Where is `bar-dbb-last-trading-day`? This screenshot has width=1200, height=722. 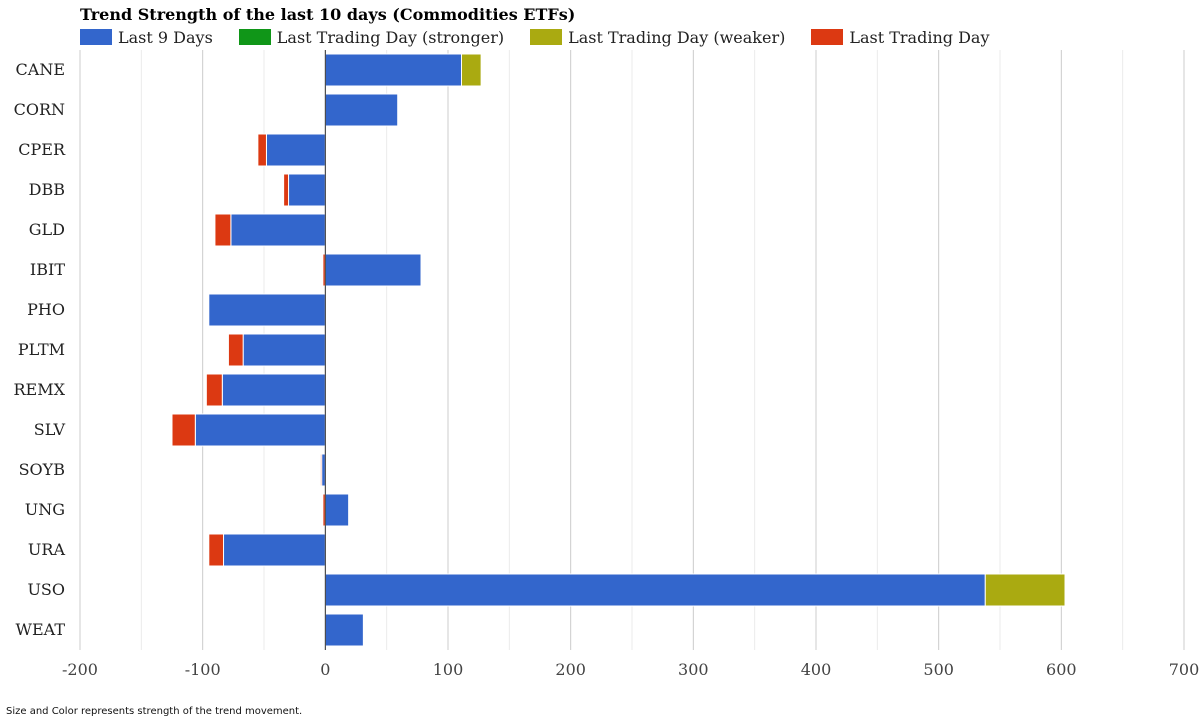
bar-dbb-last-trading-day is located at coordinates (286, 190).